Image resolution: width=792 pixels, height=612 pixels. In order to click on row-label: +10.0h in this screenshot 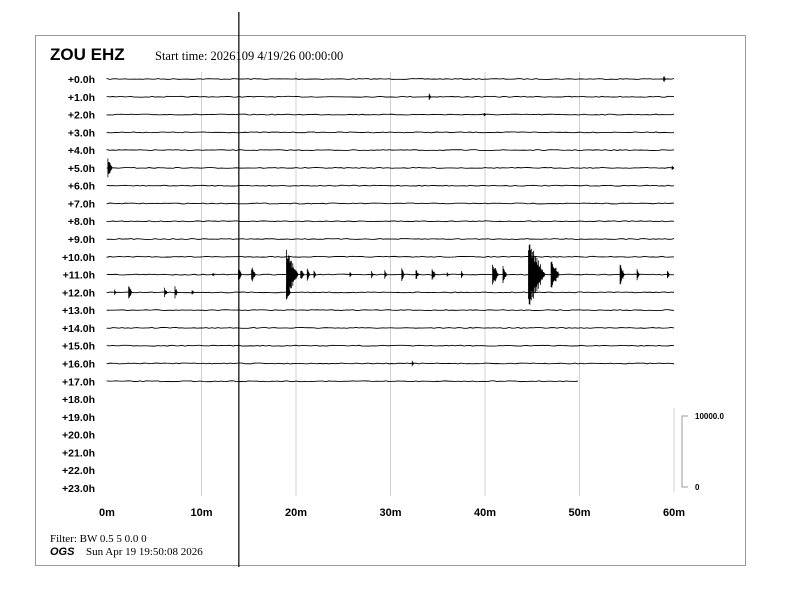, I will do `click(78, 258)`.